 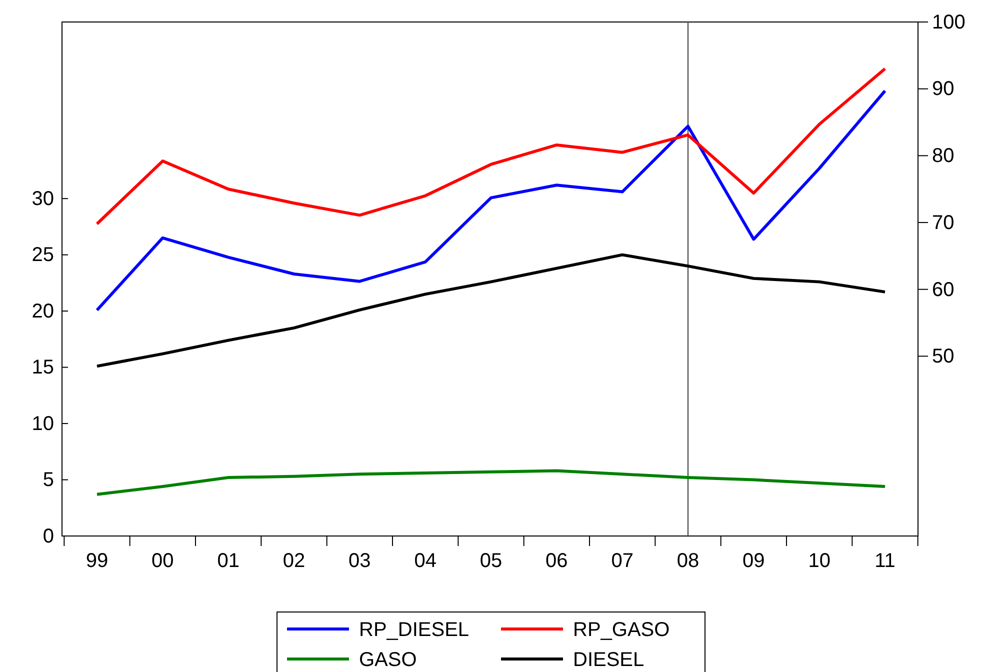 What do you see at coordinates (943, 357) in the screenshot?
I see `y2-tick-label: 50` at bounding box center [943, 357].